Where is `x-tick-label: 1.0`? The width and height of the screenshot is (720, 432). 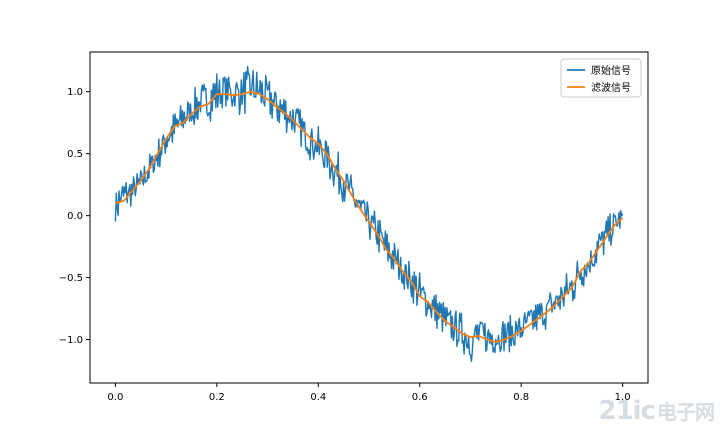
x-tick-label: 1.0 is located at coordinates (623, 397).